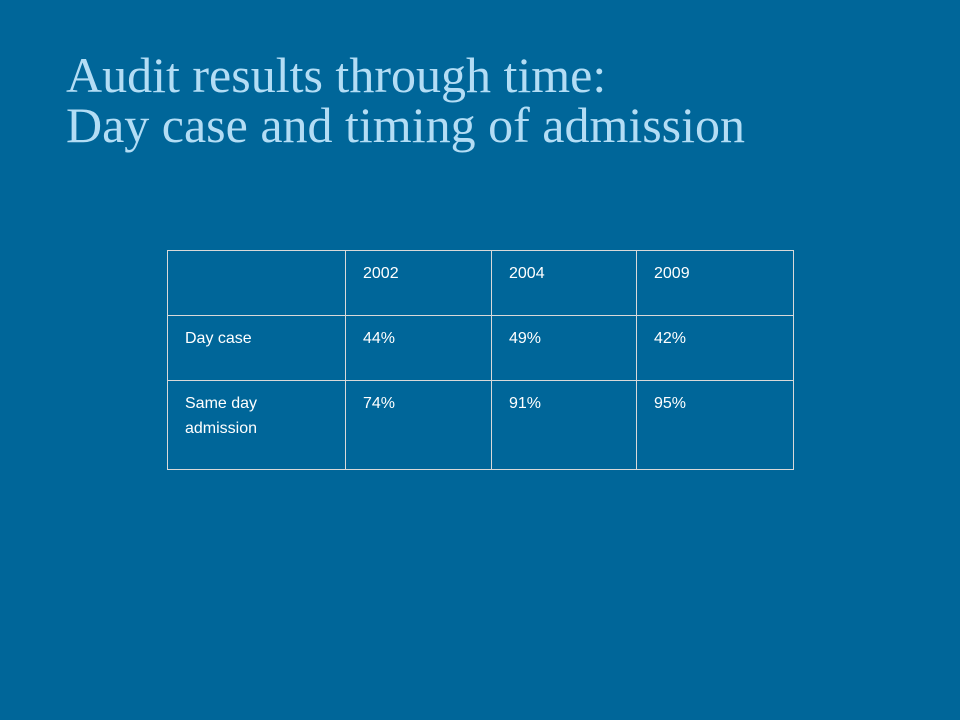 The image size is (960, 720). Describe the element at coordinates (256, 425) in the screenshot. I see `row-label-same-day-admission: Same day admission` at that location.